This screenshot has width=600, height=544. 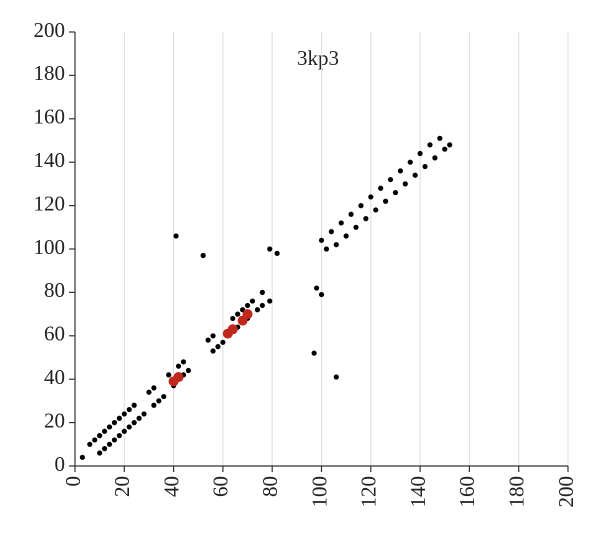 What do you see at coordinates (270, 486) in the screenshot?
I see `x-tick-label: 80` at bounding box center [270, 486].